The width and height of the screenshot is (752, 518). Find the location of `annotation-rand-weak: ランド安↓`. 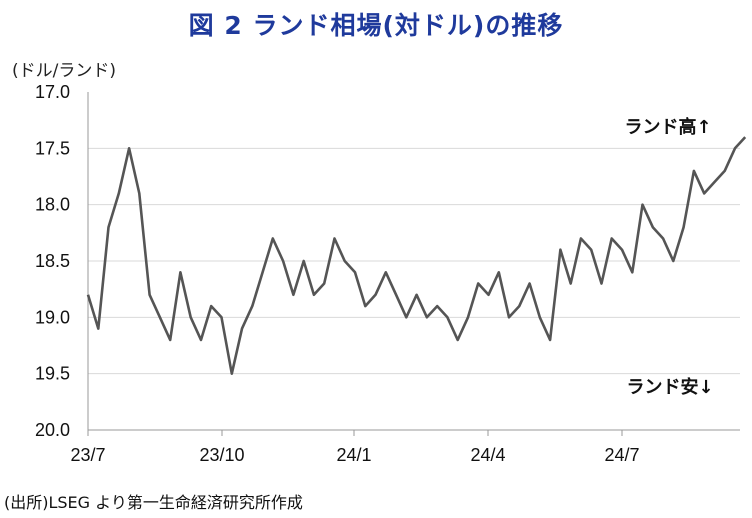

annotation-rand-weak: ランド安↓ is located at coordinates (669, 387).